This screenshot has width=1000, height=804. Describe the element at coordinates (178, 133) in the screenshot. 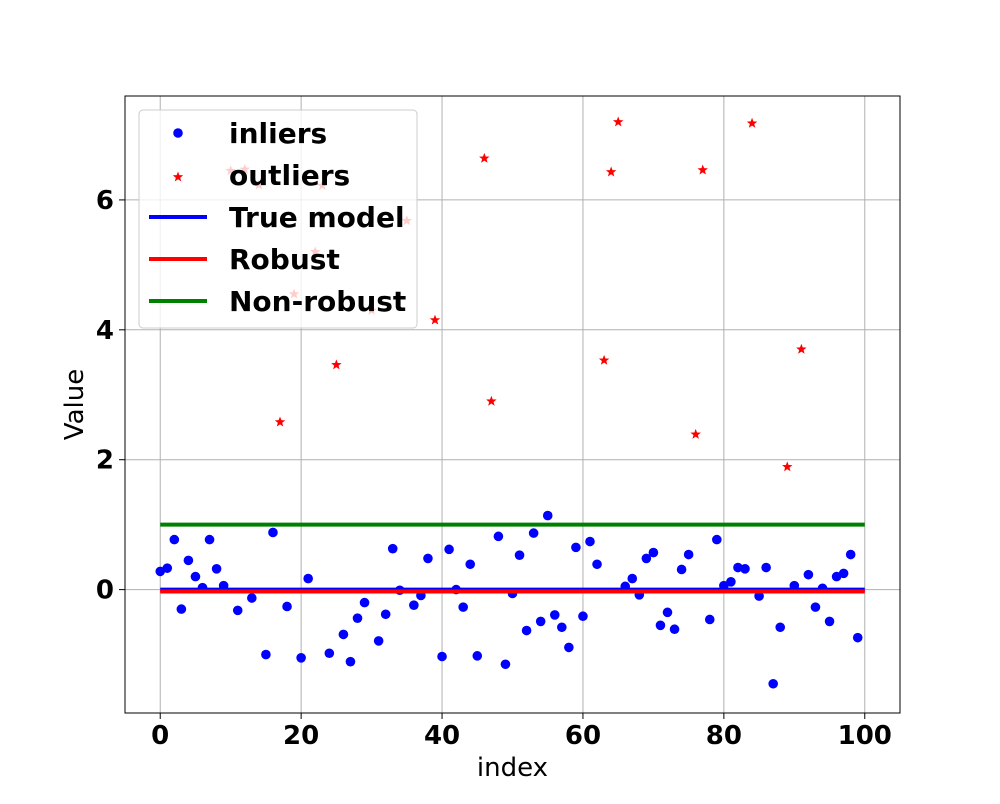

I see `legend-inliers-marker` at that location.